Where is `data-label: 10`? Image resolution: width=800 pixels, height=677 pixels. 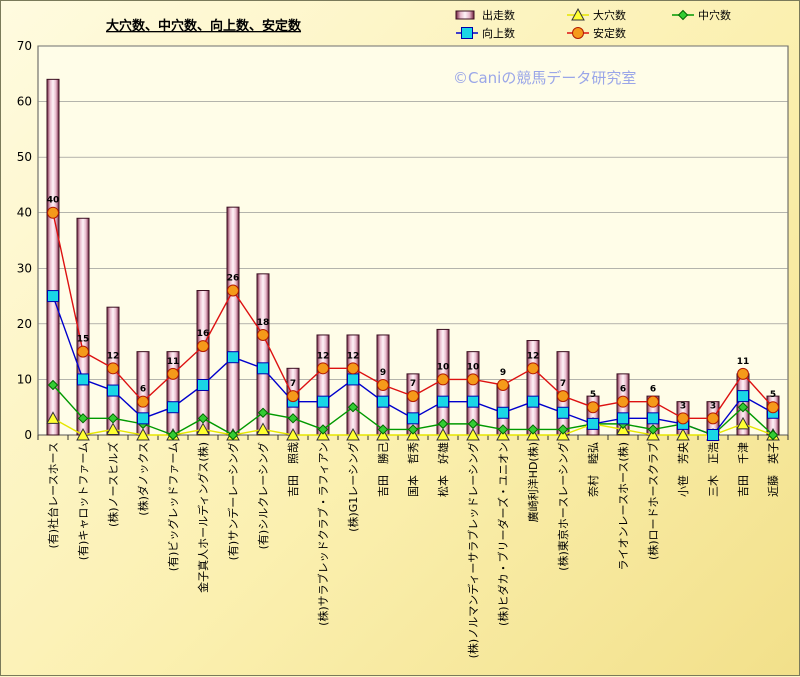
data-label: 10 is located at coordinates (473, 367).